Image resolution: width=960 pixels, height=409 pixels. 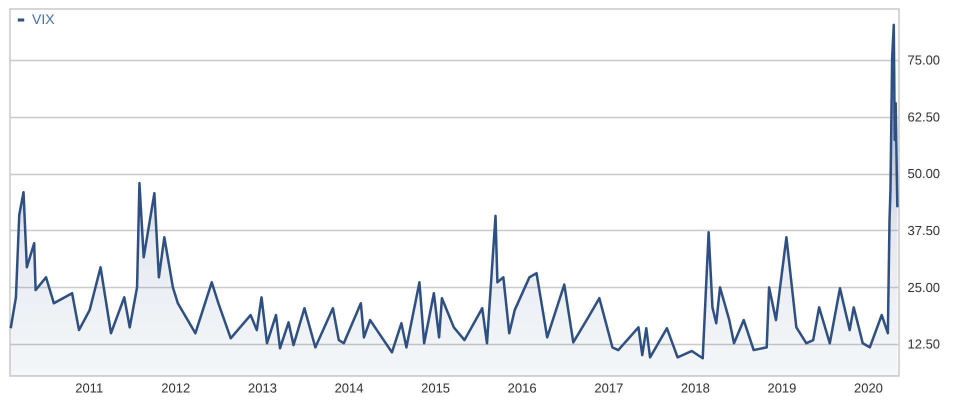 What do you see at coordinates (522, 388) in the screenshot?
I see `x-tick-label: 2016` at bounding box center [522, 388].